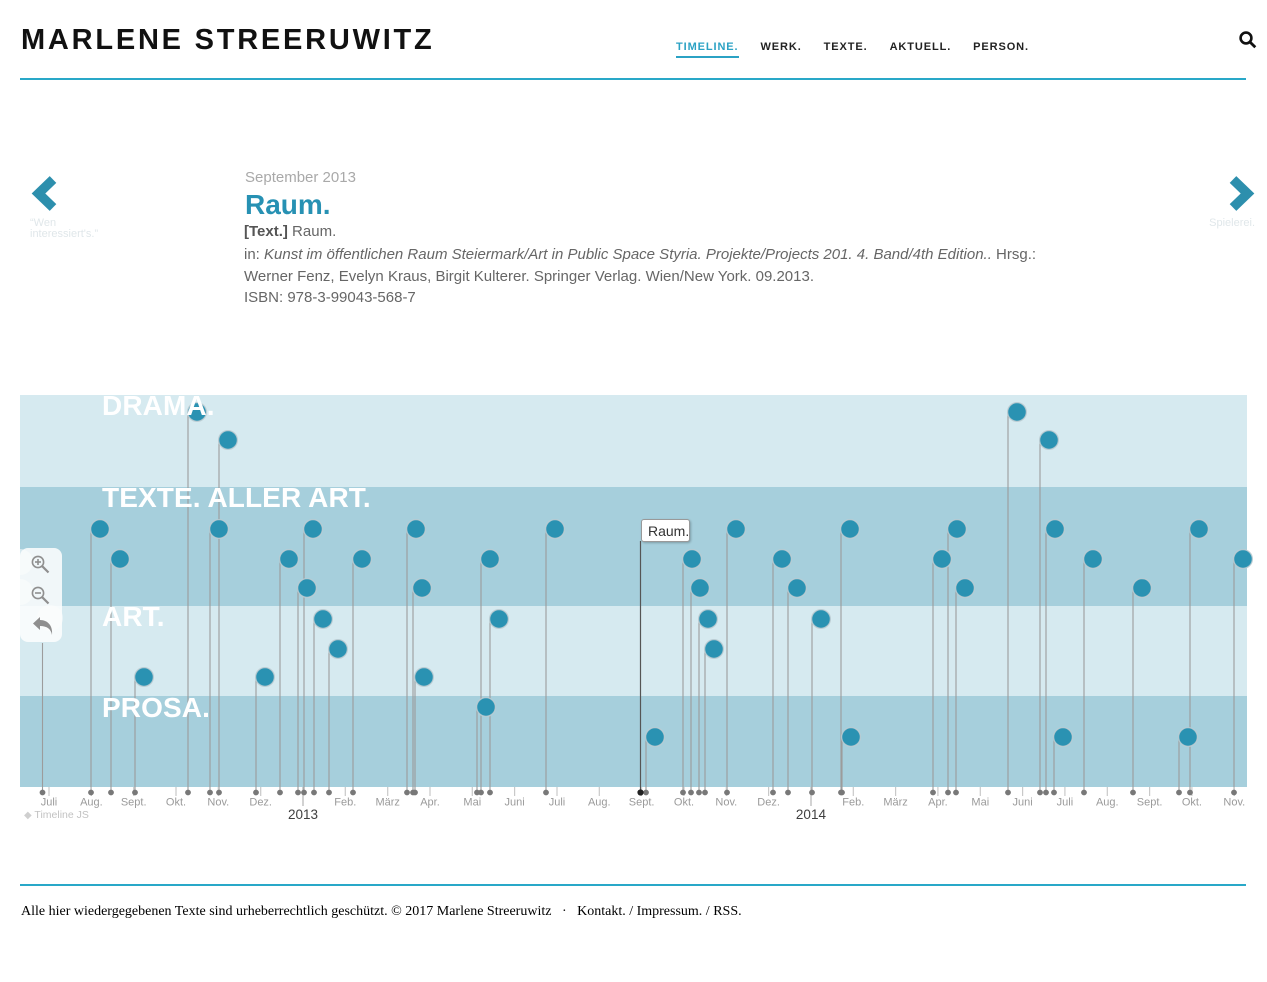  I want to click on svg-text: 2013, so click(303, 814).